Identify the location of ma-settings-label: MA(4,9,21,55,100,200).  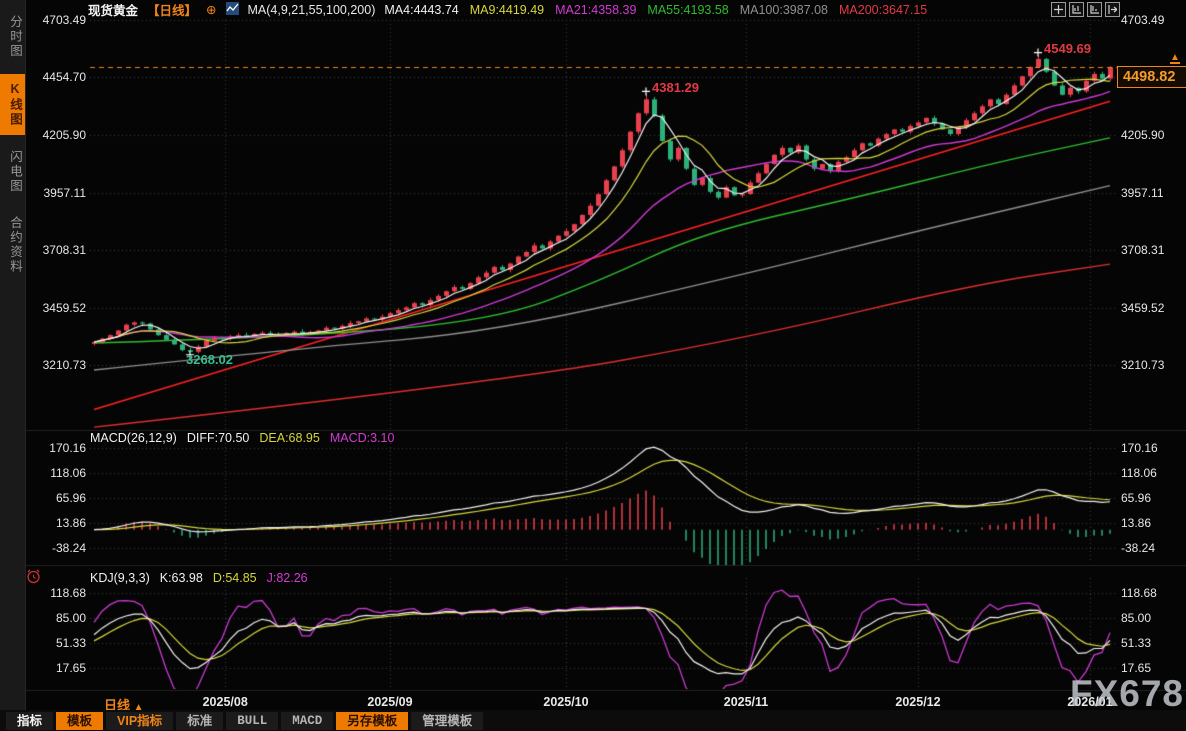
(311, 9).